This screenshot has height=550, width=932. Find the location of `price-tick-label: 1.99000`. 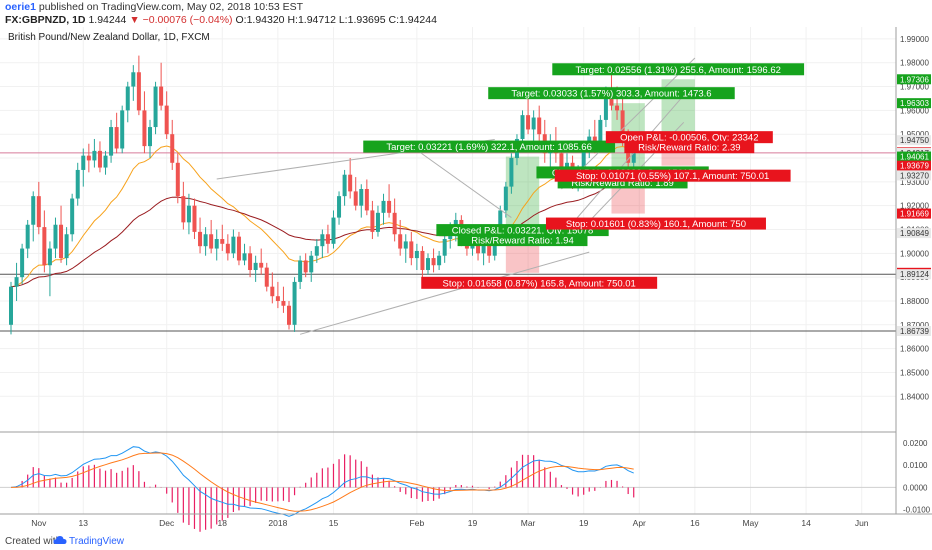

price-tick-label: 1.99000 is located at coordinates (914, 39).